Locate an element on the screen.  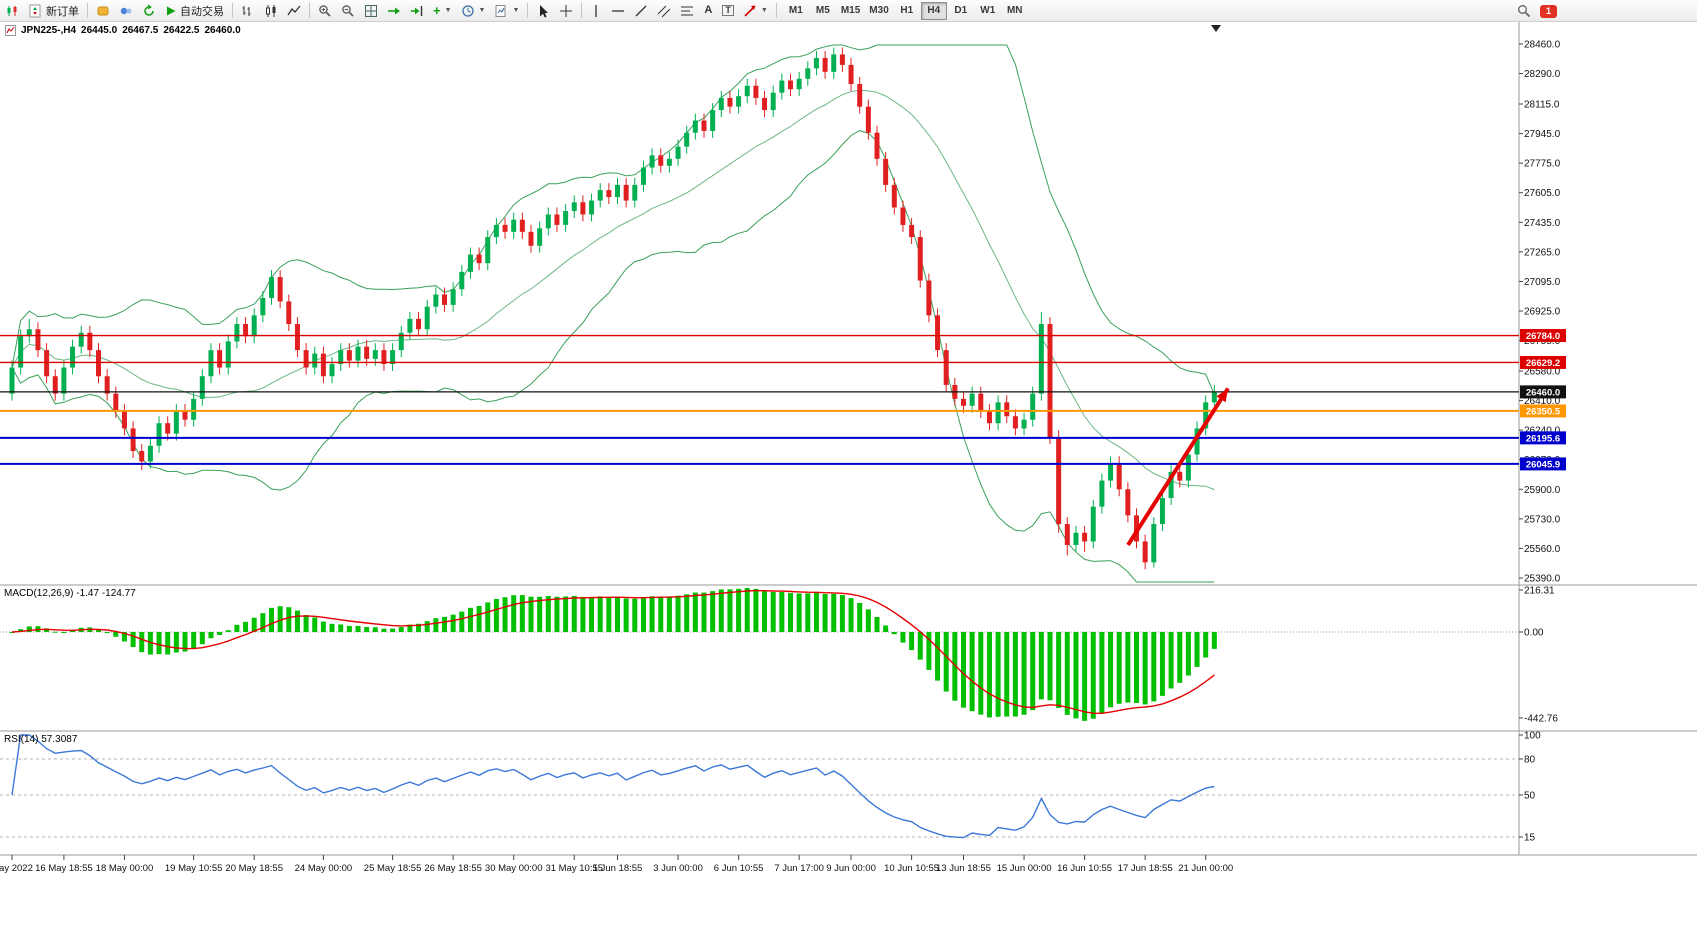
price-tick-label: 28115.0 is located at coordinates (1542, 105).